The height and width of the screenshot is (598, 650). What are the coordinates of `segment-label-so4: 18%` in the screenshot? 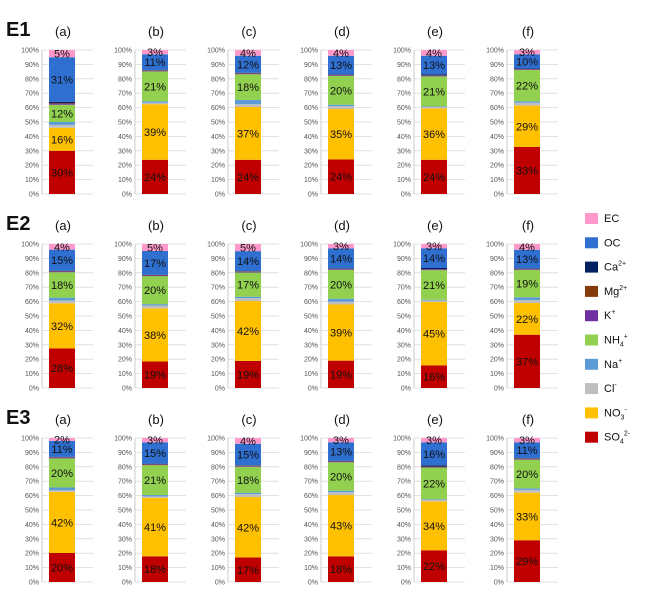 It's located at (341, 570).